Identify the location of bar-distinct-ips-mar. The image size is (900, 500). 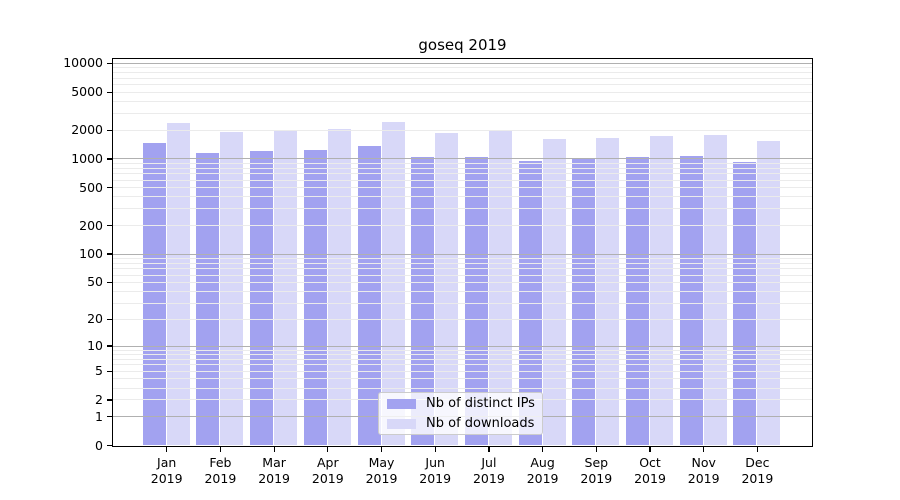
(262, 297).